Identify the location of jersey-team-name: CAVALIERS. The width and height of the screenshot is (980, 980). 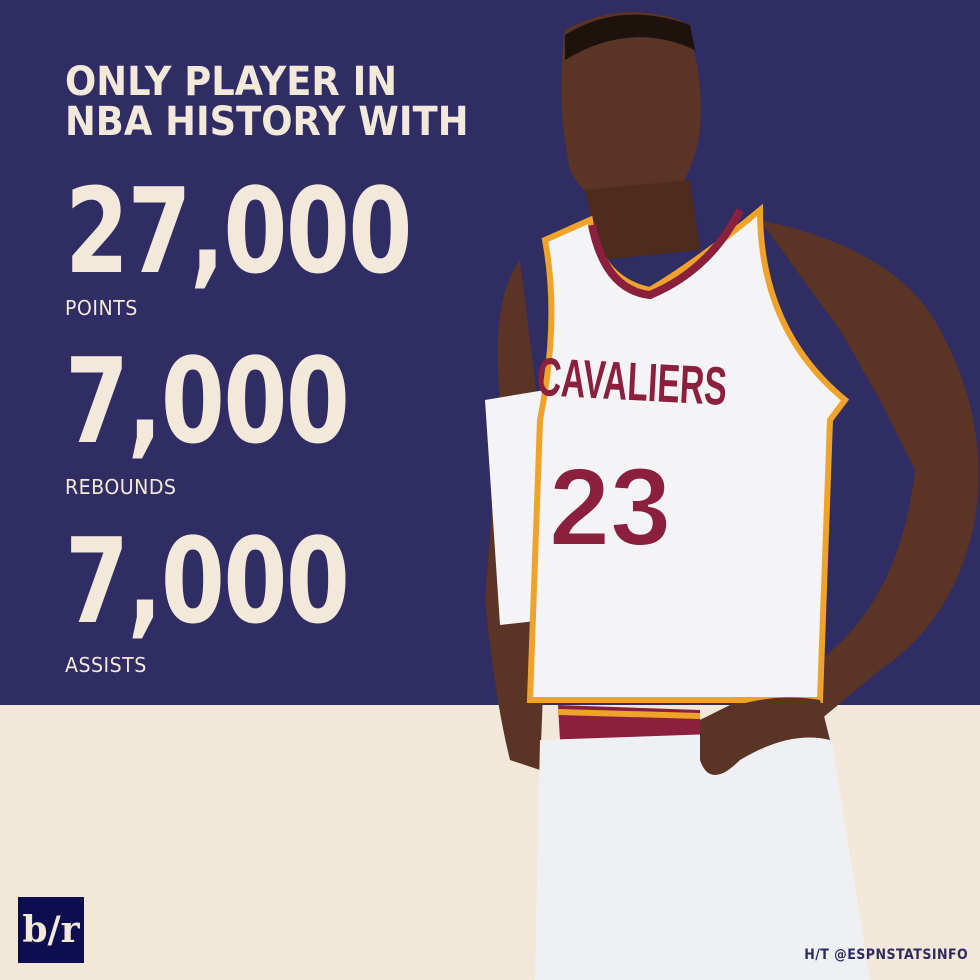
(631, 382).